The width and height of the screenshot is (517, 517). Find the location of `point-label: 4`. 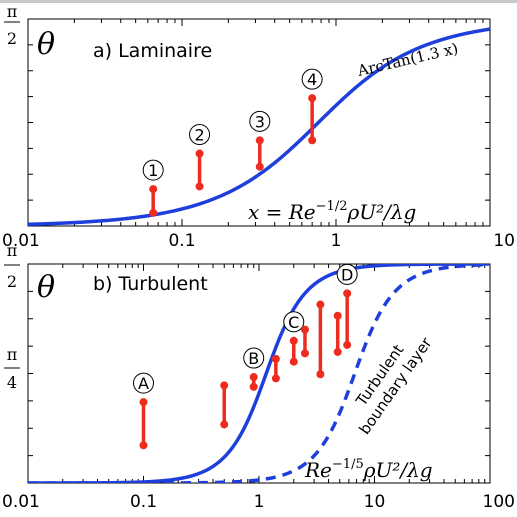

point-label: 4 is located at coordinates (312, 79).